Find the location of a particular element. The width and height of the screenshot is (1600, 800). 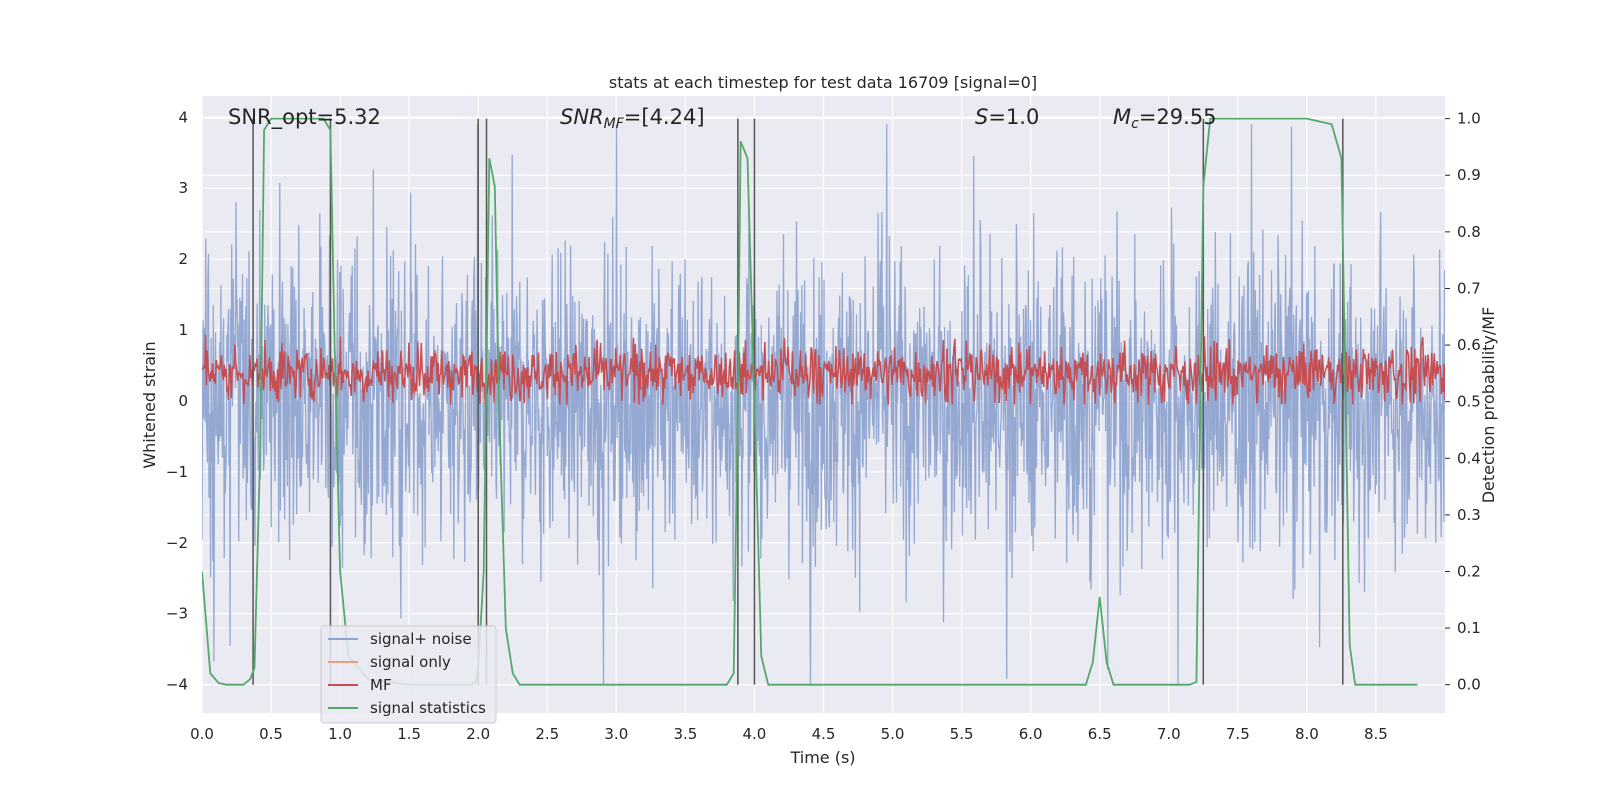

legend-box is located at coordinates (408, 674).